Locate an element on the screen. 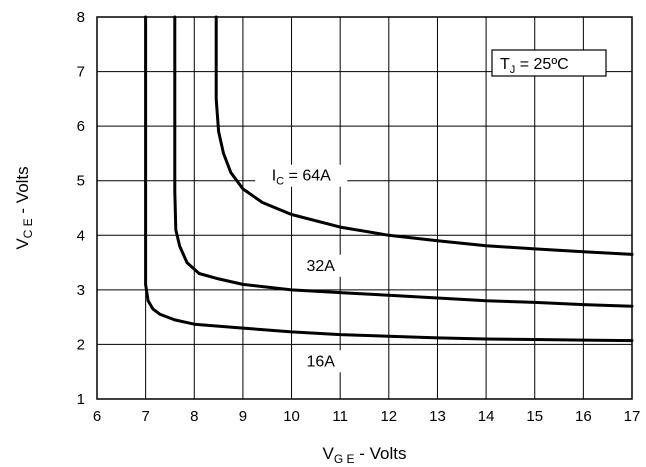 This screenshot has height=467, width=646. annotation-sub: J is located at coordinates (513, 70).